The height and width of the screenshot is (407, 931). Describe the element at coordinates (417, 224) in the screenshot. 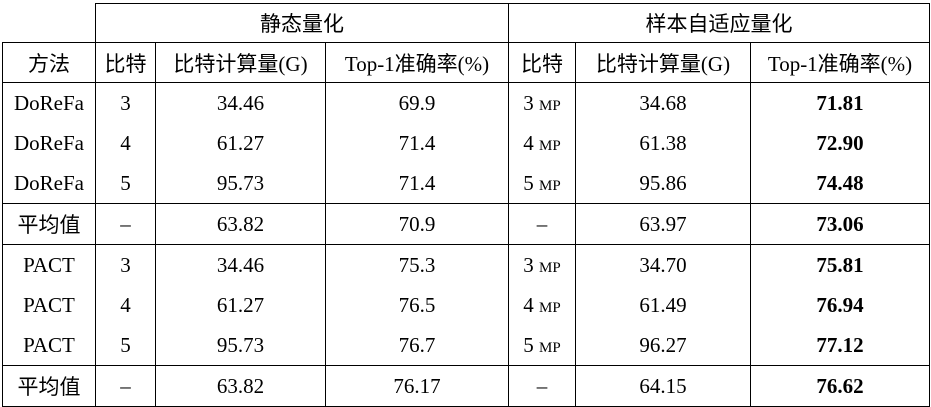

I see `top1-cell: 70.9` at that location.